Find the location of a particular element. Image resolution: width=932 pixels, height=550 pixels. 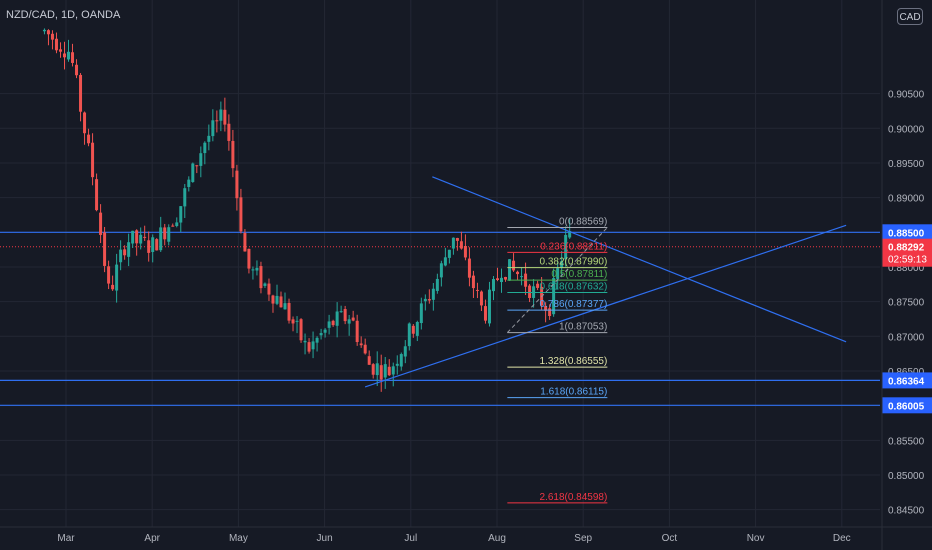

month-label: Oct is located at coordinates (670, 538).